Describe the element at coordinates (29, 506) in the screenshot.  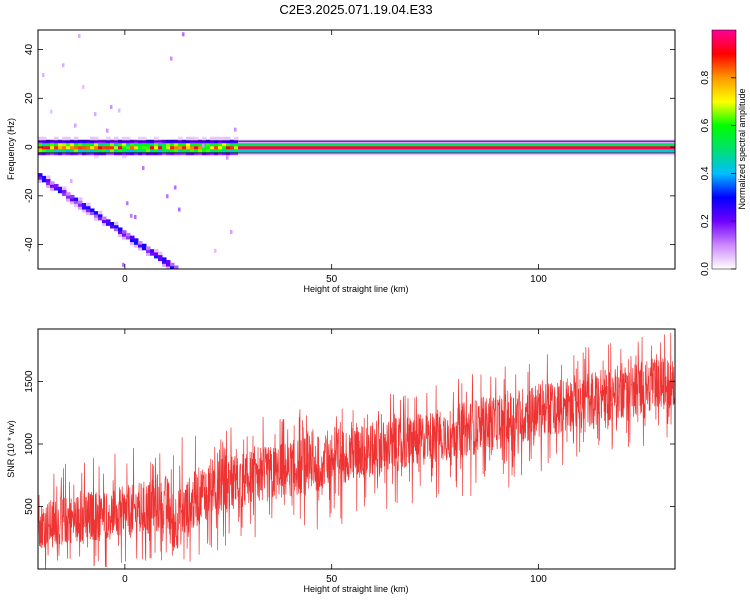
I see `snr-y-tick-label: 500` at that location.